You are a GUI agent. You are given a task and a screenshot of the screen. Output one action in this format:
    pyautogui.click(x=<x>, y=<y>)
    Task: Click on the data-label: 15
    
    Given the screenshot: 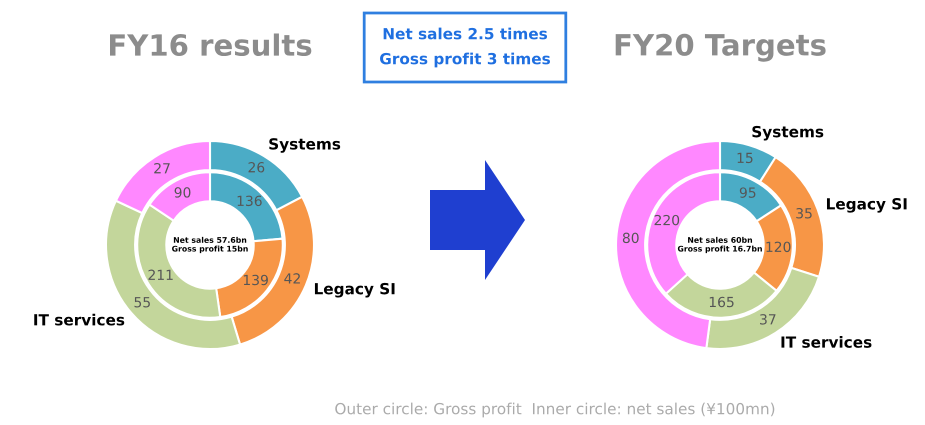 What is the action you would take?
    pyautogui.click(x=745, y=158)
    